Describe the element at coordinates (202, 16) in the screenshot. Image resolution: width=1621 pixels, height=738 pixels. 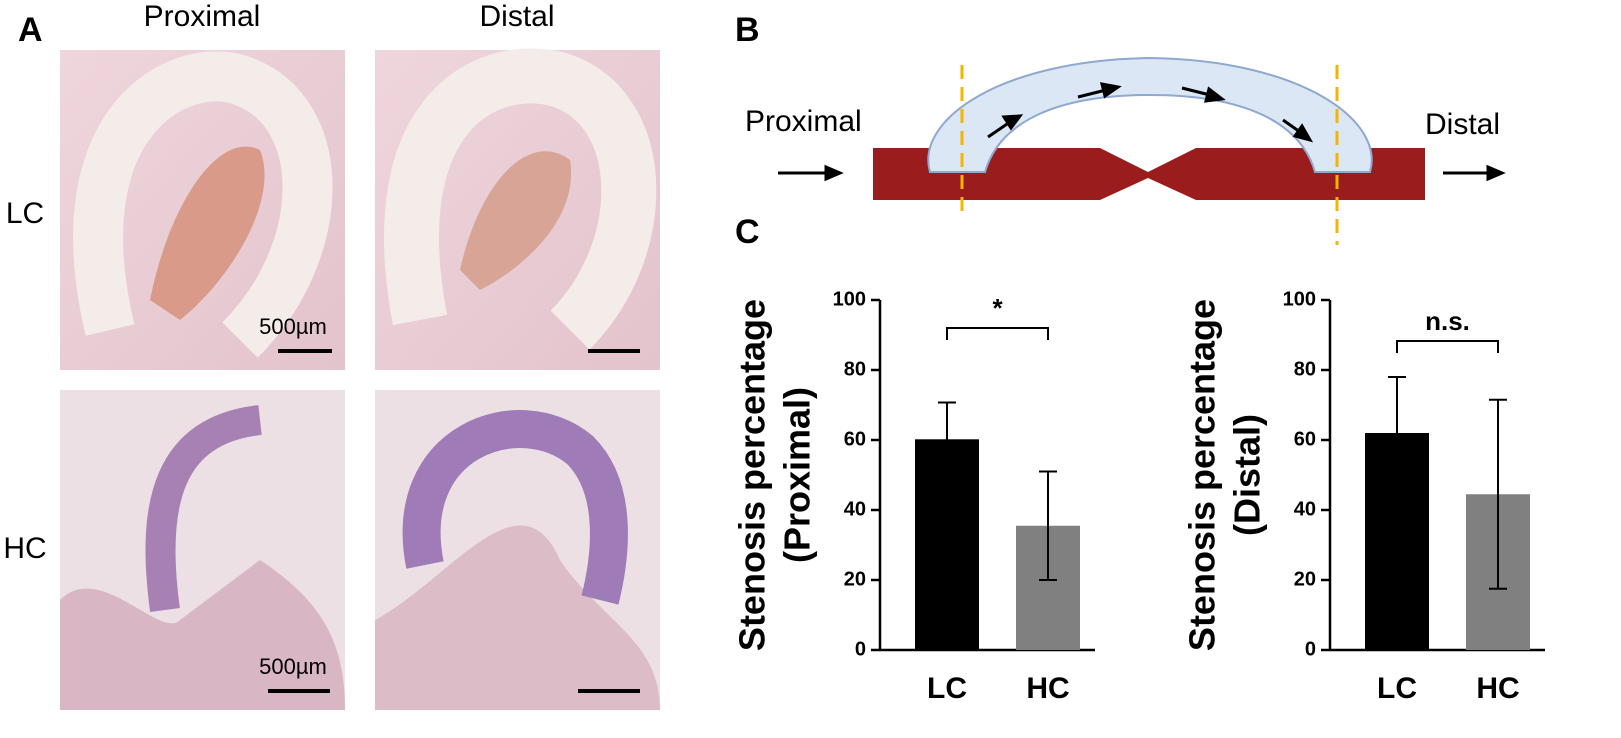
I see `column-header: Proximal` at that location.